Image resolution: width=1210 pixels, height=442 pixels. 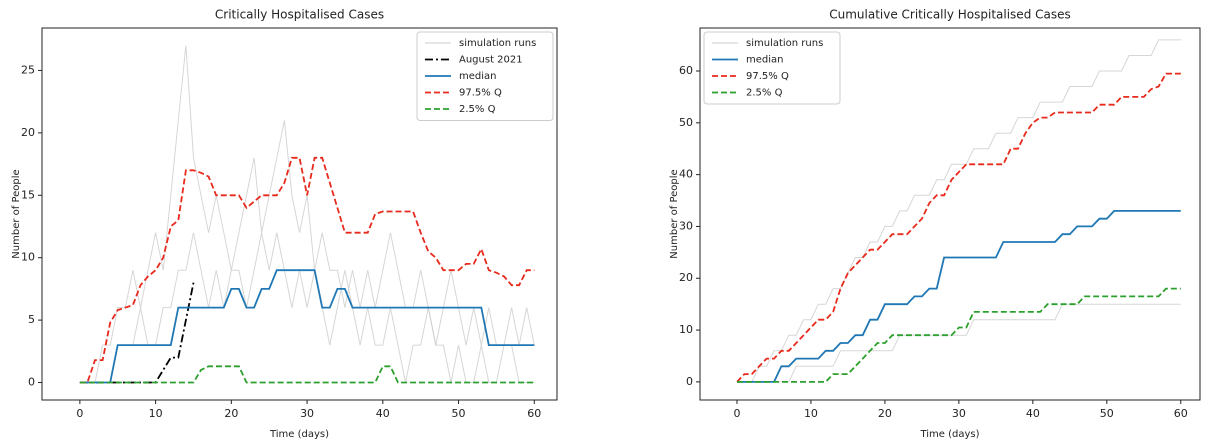 What do you see at coordinates (959, 343) in the screenshot?
I see `simulation-run` at bounding box center [959, 343].